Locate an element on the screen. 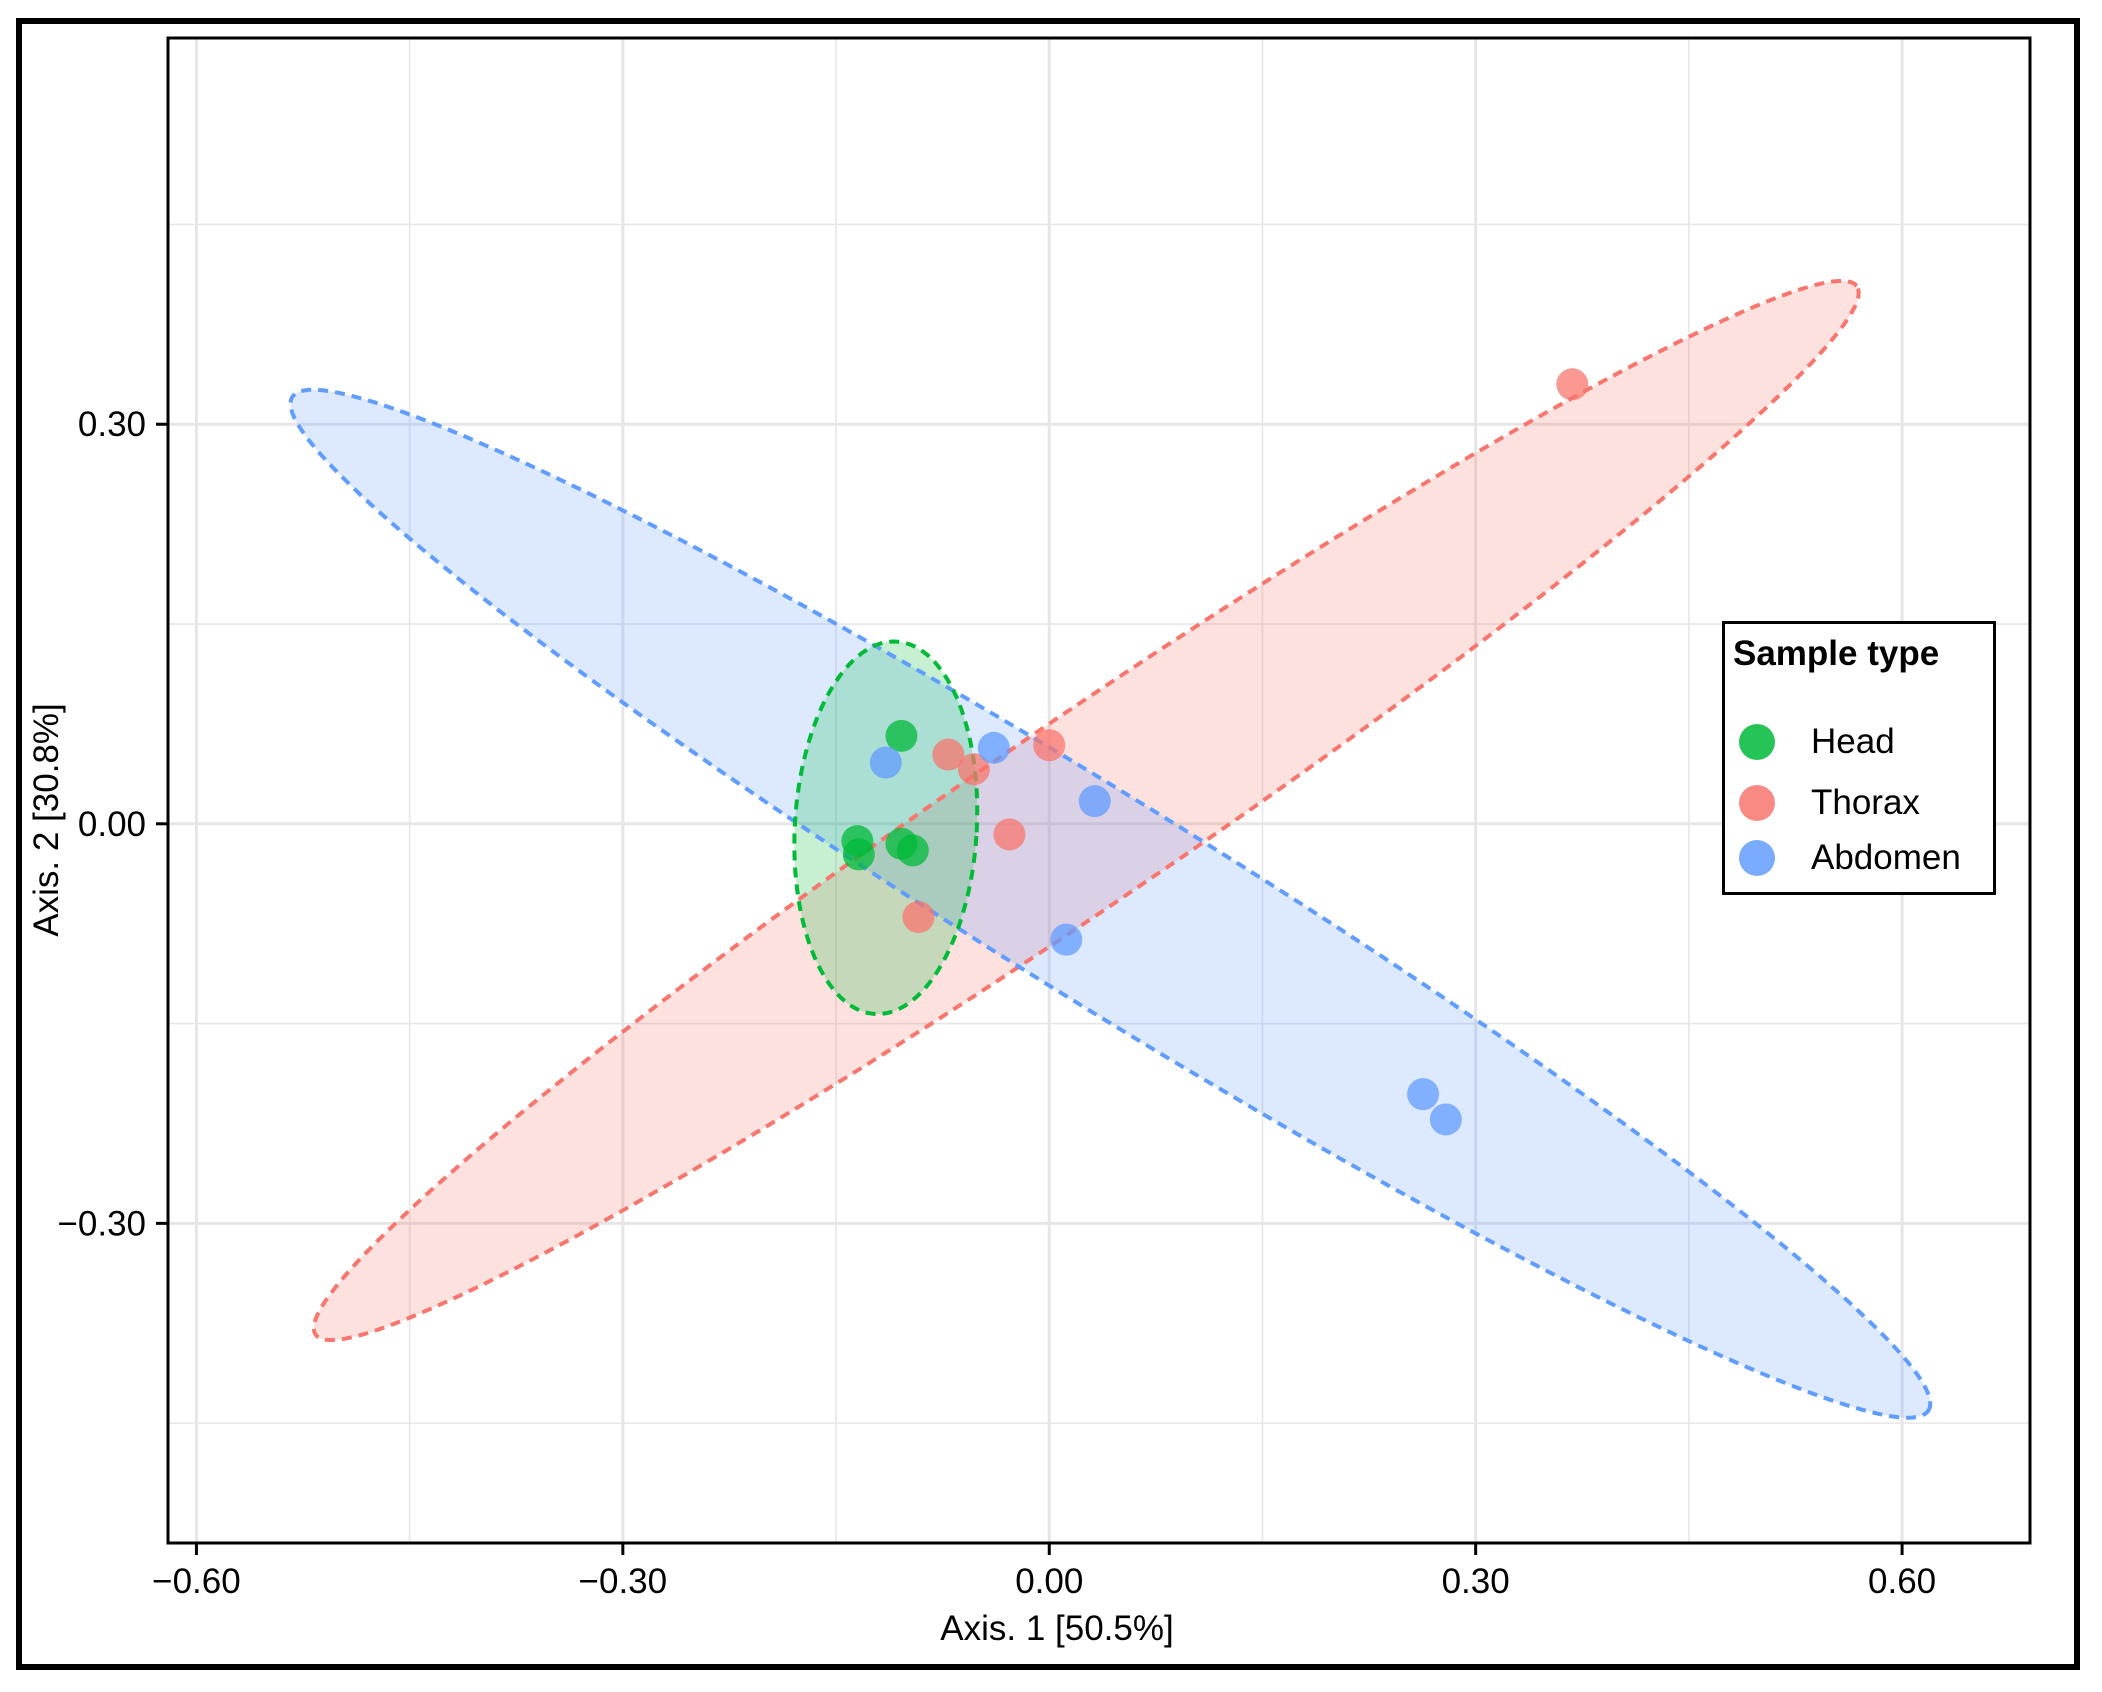 The width and height of the screenshot is (2102, 1692). x-axis-ticks: −0.60 −0.30 0.00 0.30 0.60 is located at coordinates (1044, 1572).